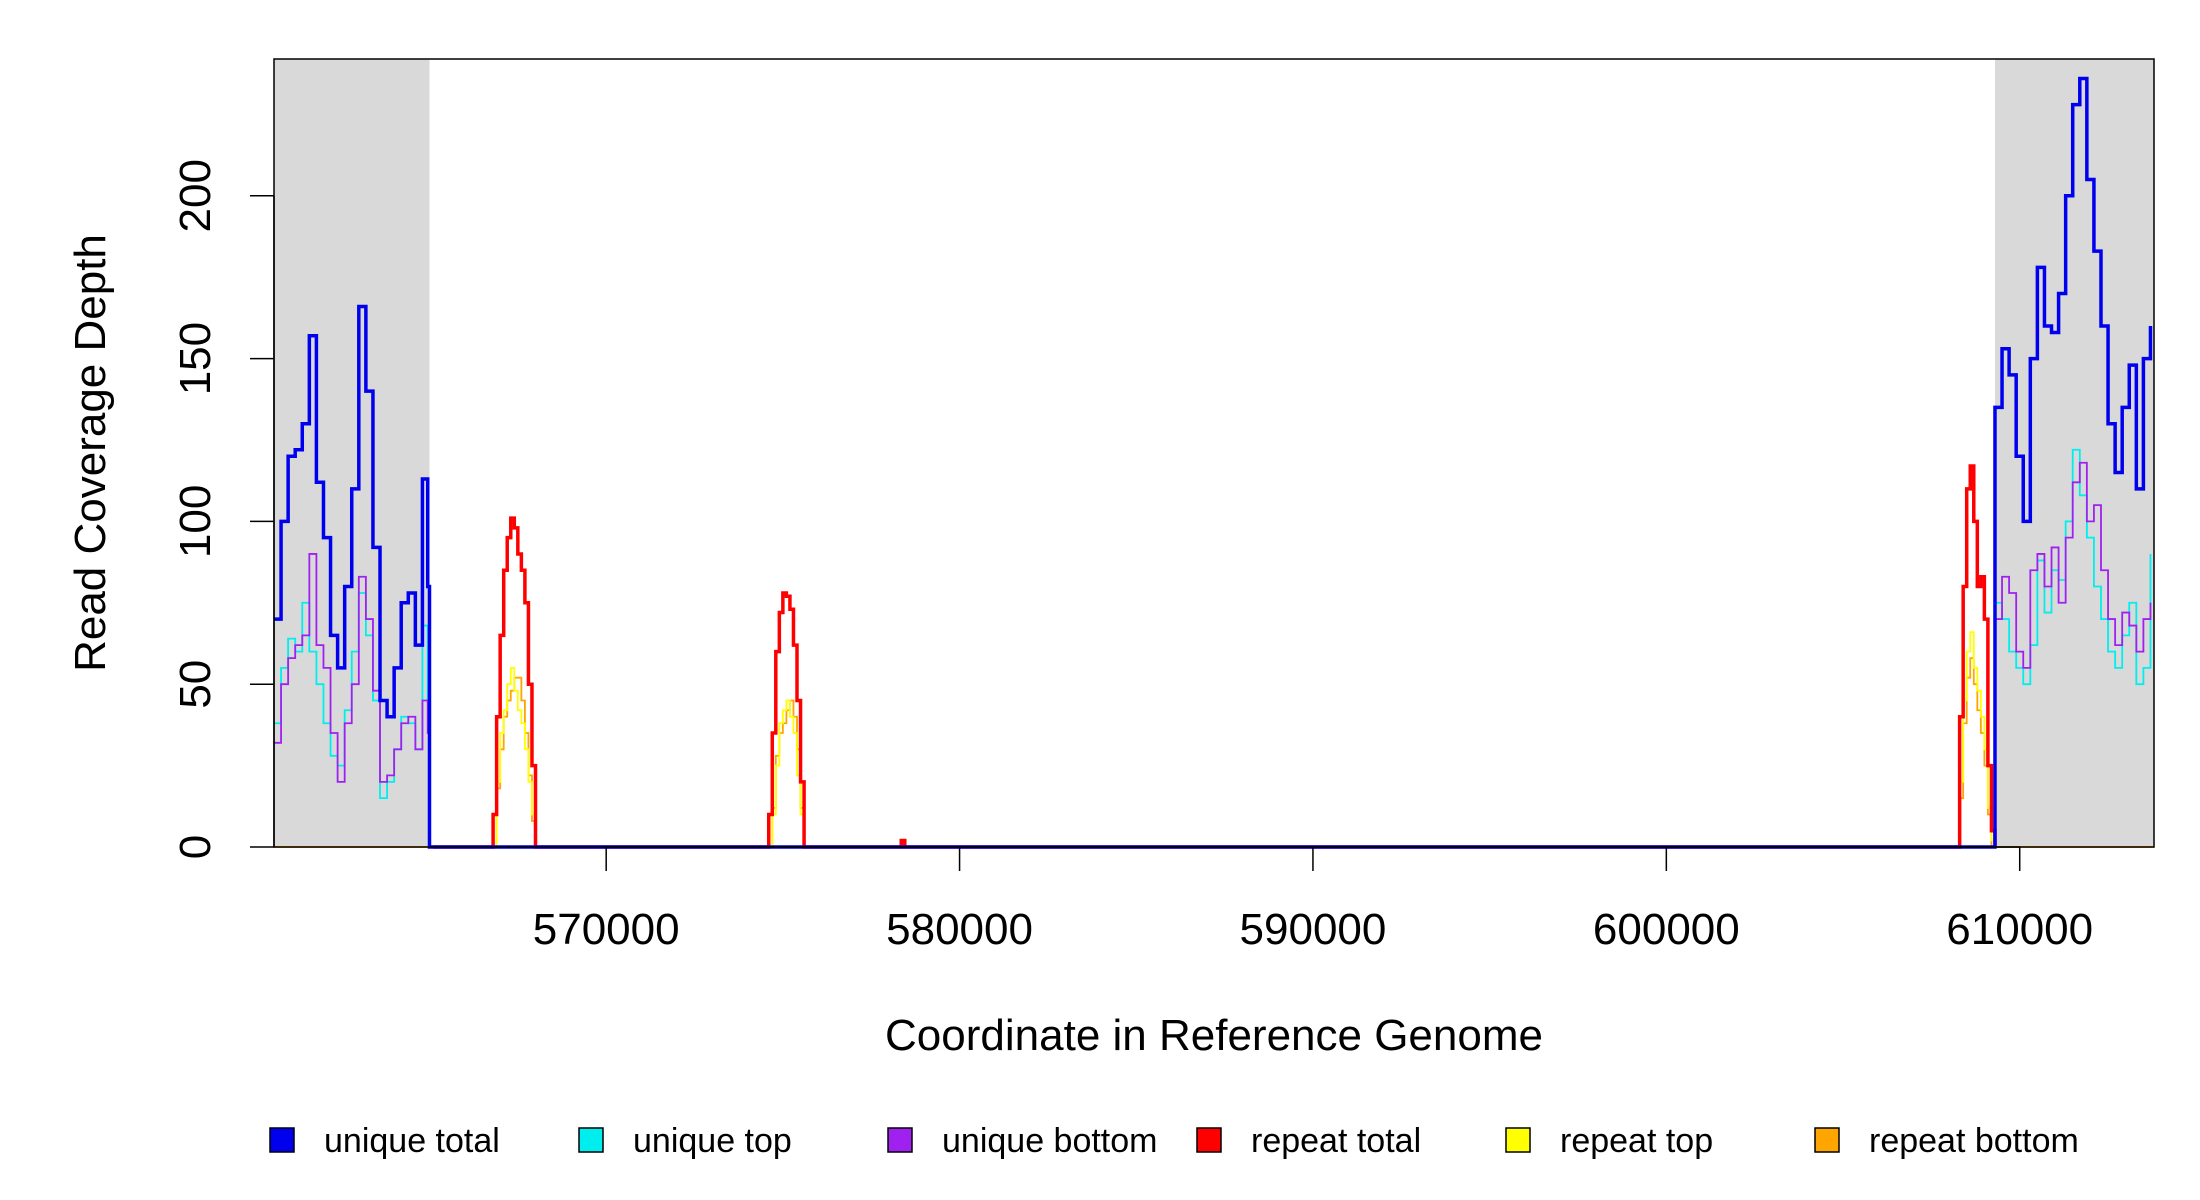 This screenshot has height=1200, width=2200. I want to click on legend-label-repeat-top: repeat top, so click(1636, 1141).